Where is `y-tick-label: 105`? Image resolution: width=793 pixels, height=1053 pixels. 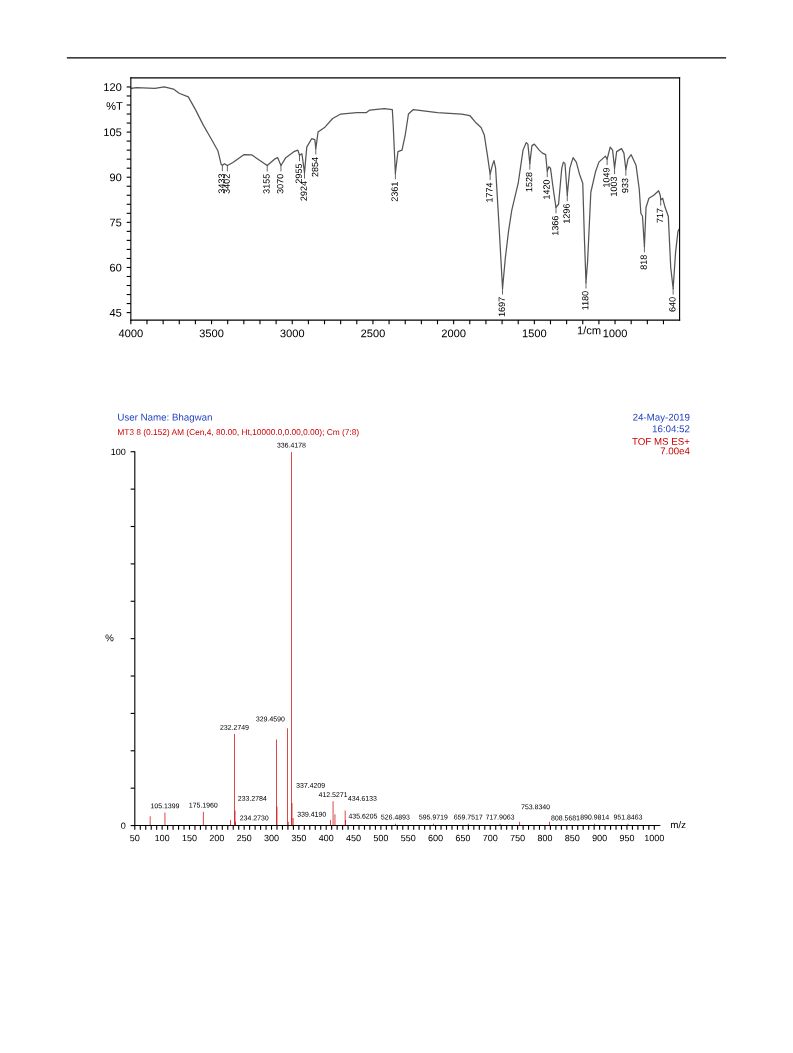
y-tick-label: 105 is located at coordinates (113, 132).